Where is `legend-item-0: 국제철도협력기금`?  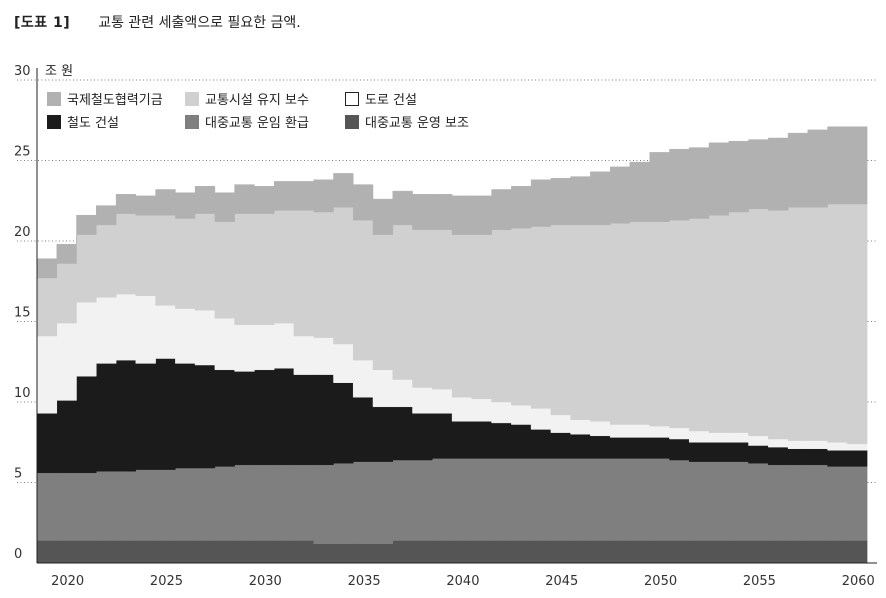 legend-item-0: 국제철도협력기금 is located at coordinates (105, 98).